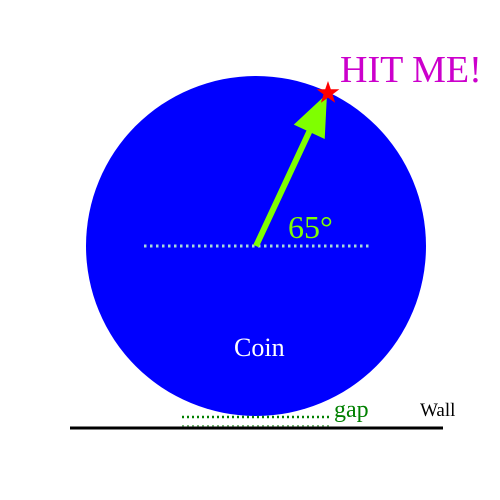  I want to click on gap-label: gap, so click(351, 410).